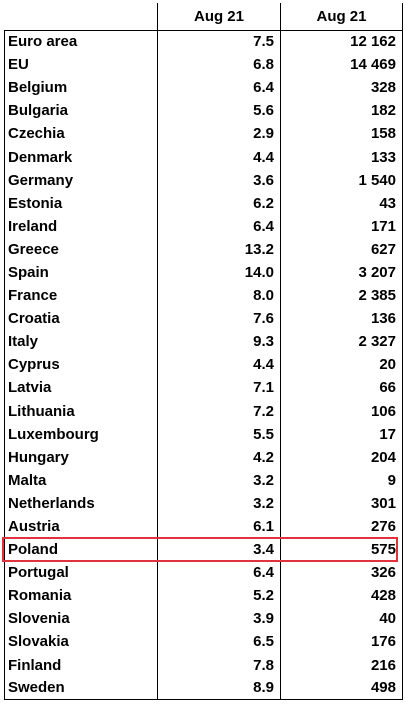  Describe the element at coordinates (81, 411) in the screenshot. I see `country-cell: Lithuania` at that location.